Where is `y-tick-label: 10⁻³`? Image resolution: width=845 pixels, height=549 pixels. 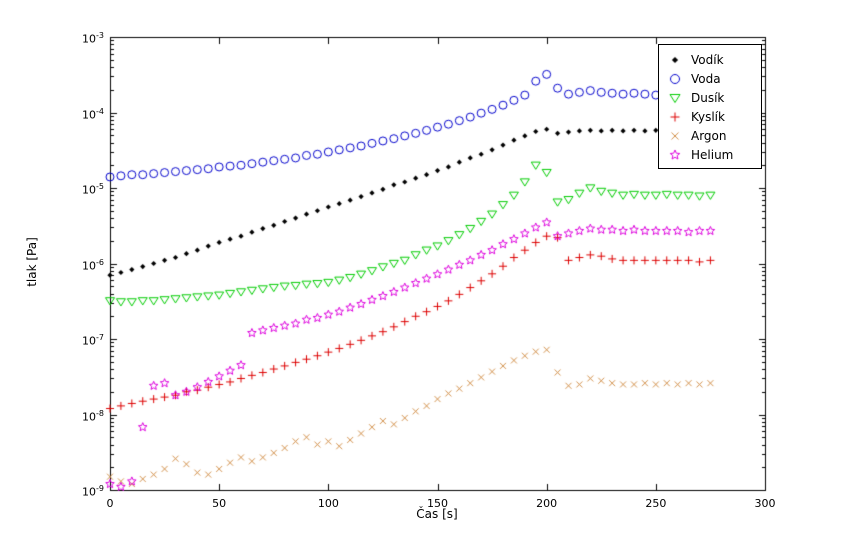
y-tick-label: 10⁻³ is located at coordinates (93, 38).